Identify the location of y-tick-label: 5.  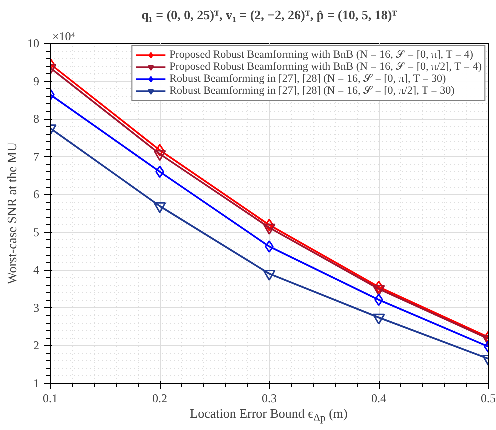
(37, 232).